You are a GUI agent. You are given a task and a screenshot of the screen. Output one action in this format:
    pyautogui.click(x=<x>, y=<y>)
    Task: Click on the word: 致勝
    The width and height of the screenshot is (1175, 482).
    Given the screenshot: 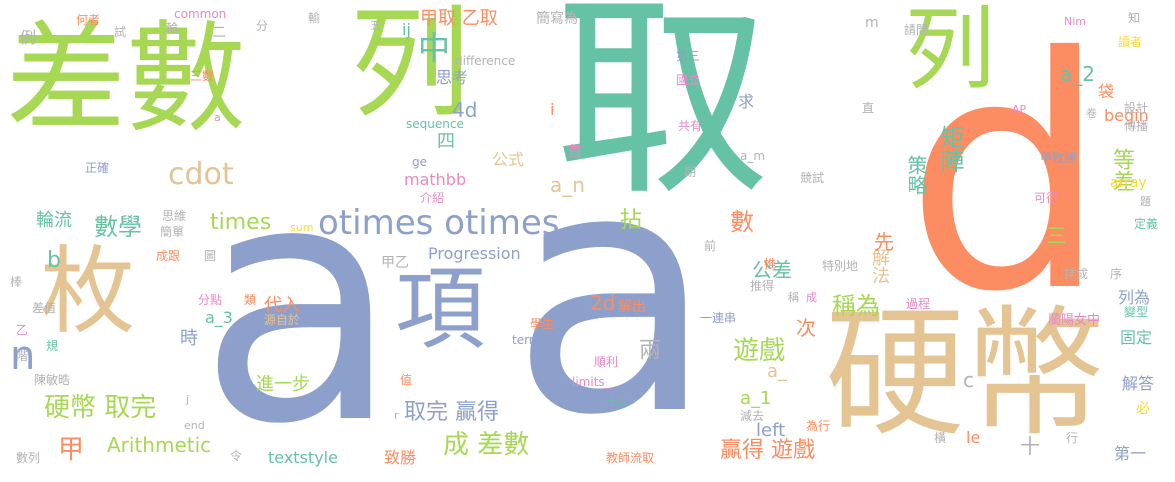 What is the action you would take?
    pyautogui.click(x=400, y=457)
    